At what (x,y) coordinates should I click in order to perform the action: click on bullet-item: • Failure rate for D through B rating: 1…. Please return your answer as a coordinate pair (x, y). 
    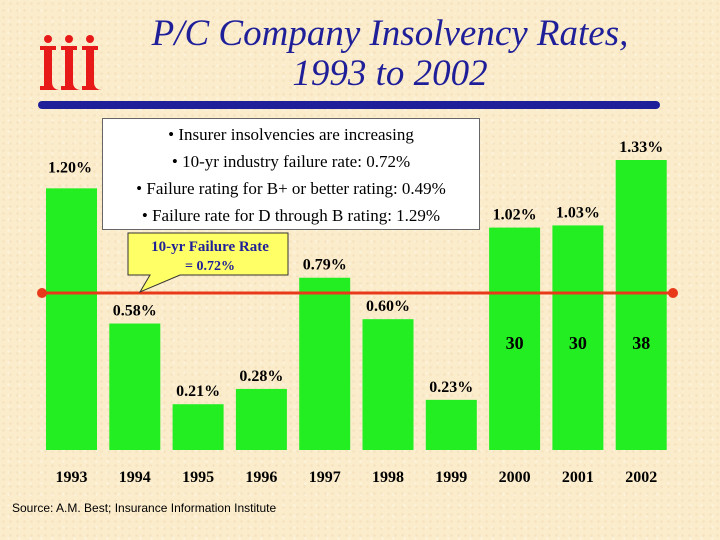
    Looking at the image, I should click on (291, 215).